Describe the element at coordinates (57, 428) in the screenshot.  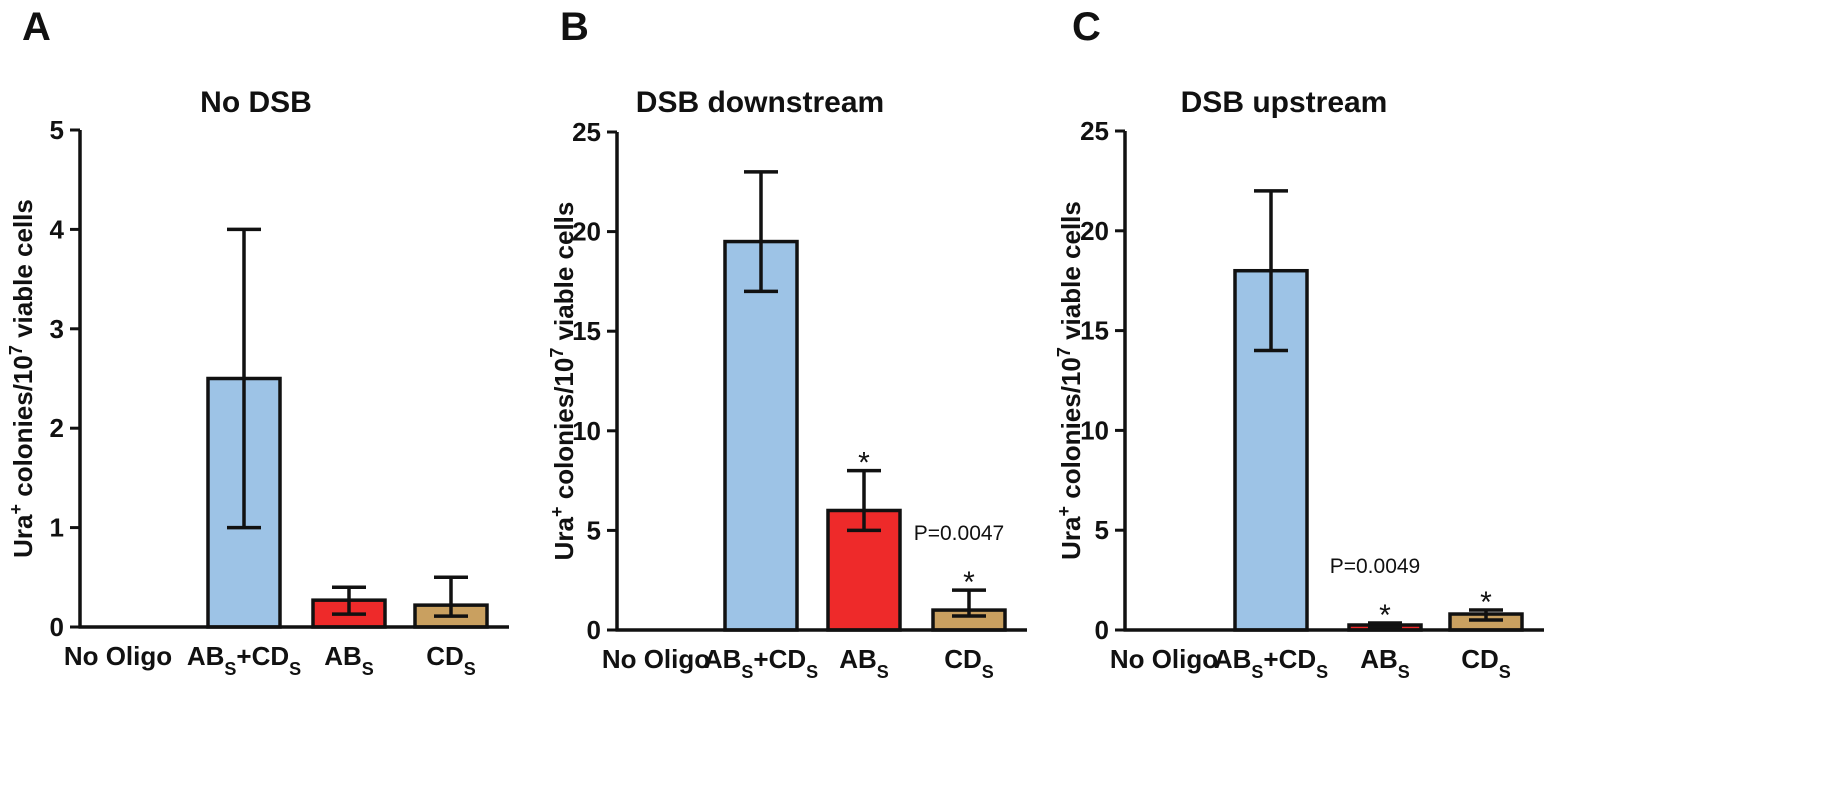
I see `y-tick-label: 2` at that location.